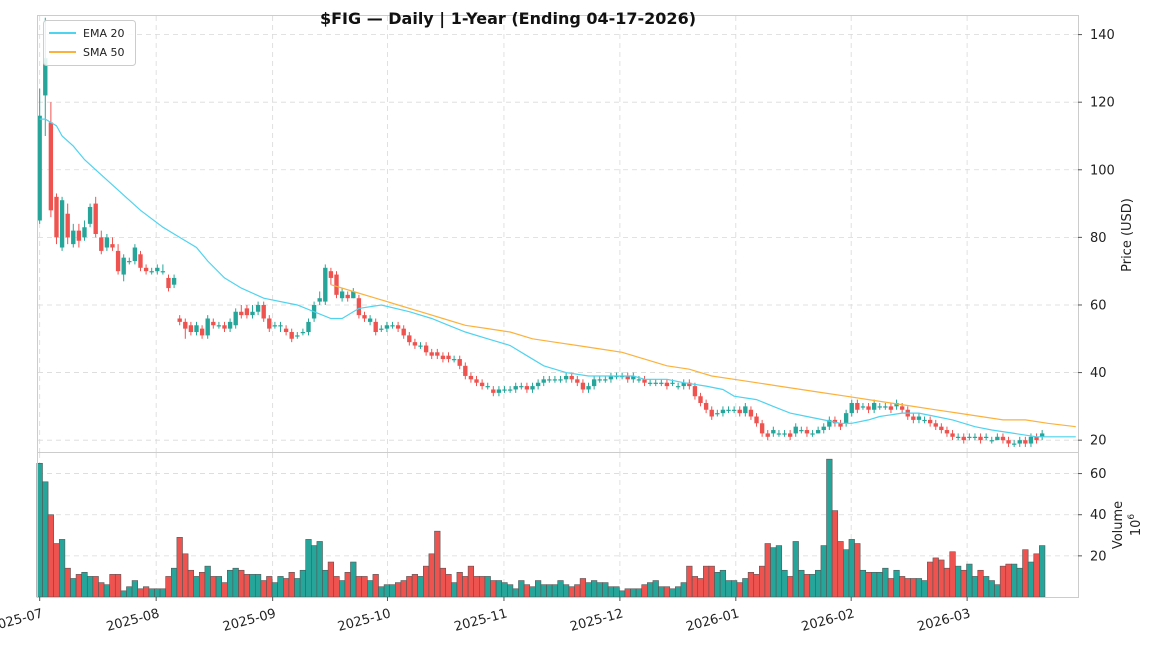 The image size is (1157, 650). Describe the element at coordinates (1098, 238) in the screenshot. I see `price-tick-label: 80` at that location.